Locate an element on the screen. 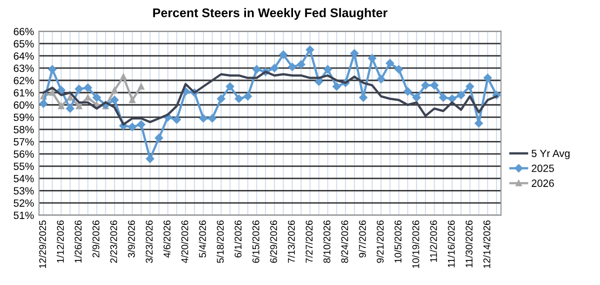  y-tick-label: 52% is located at coordinates (24, 203).